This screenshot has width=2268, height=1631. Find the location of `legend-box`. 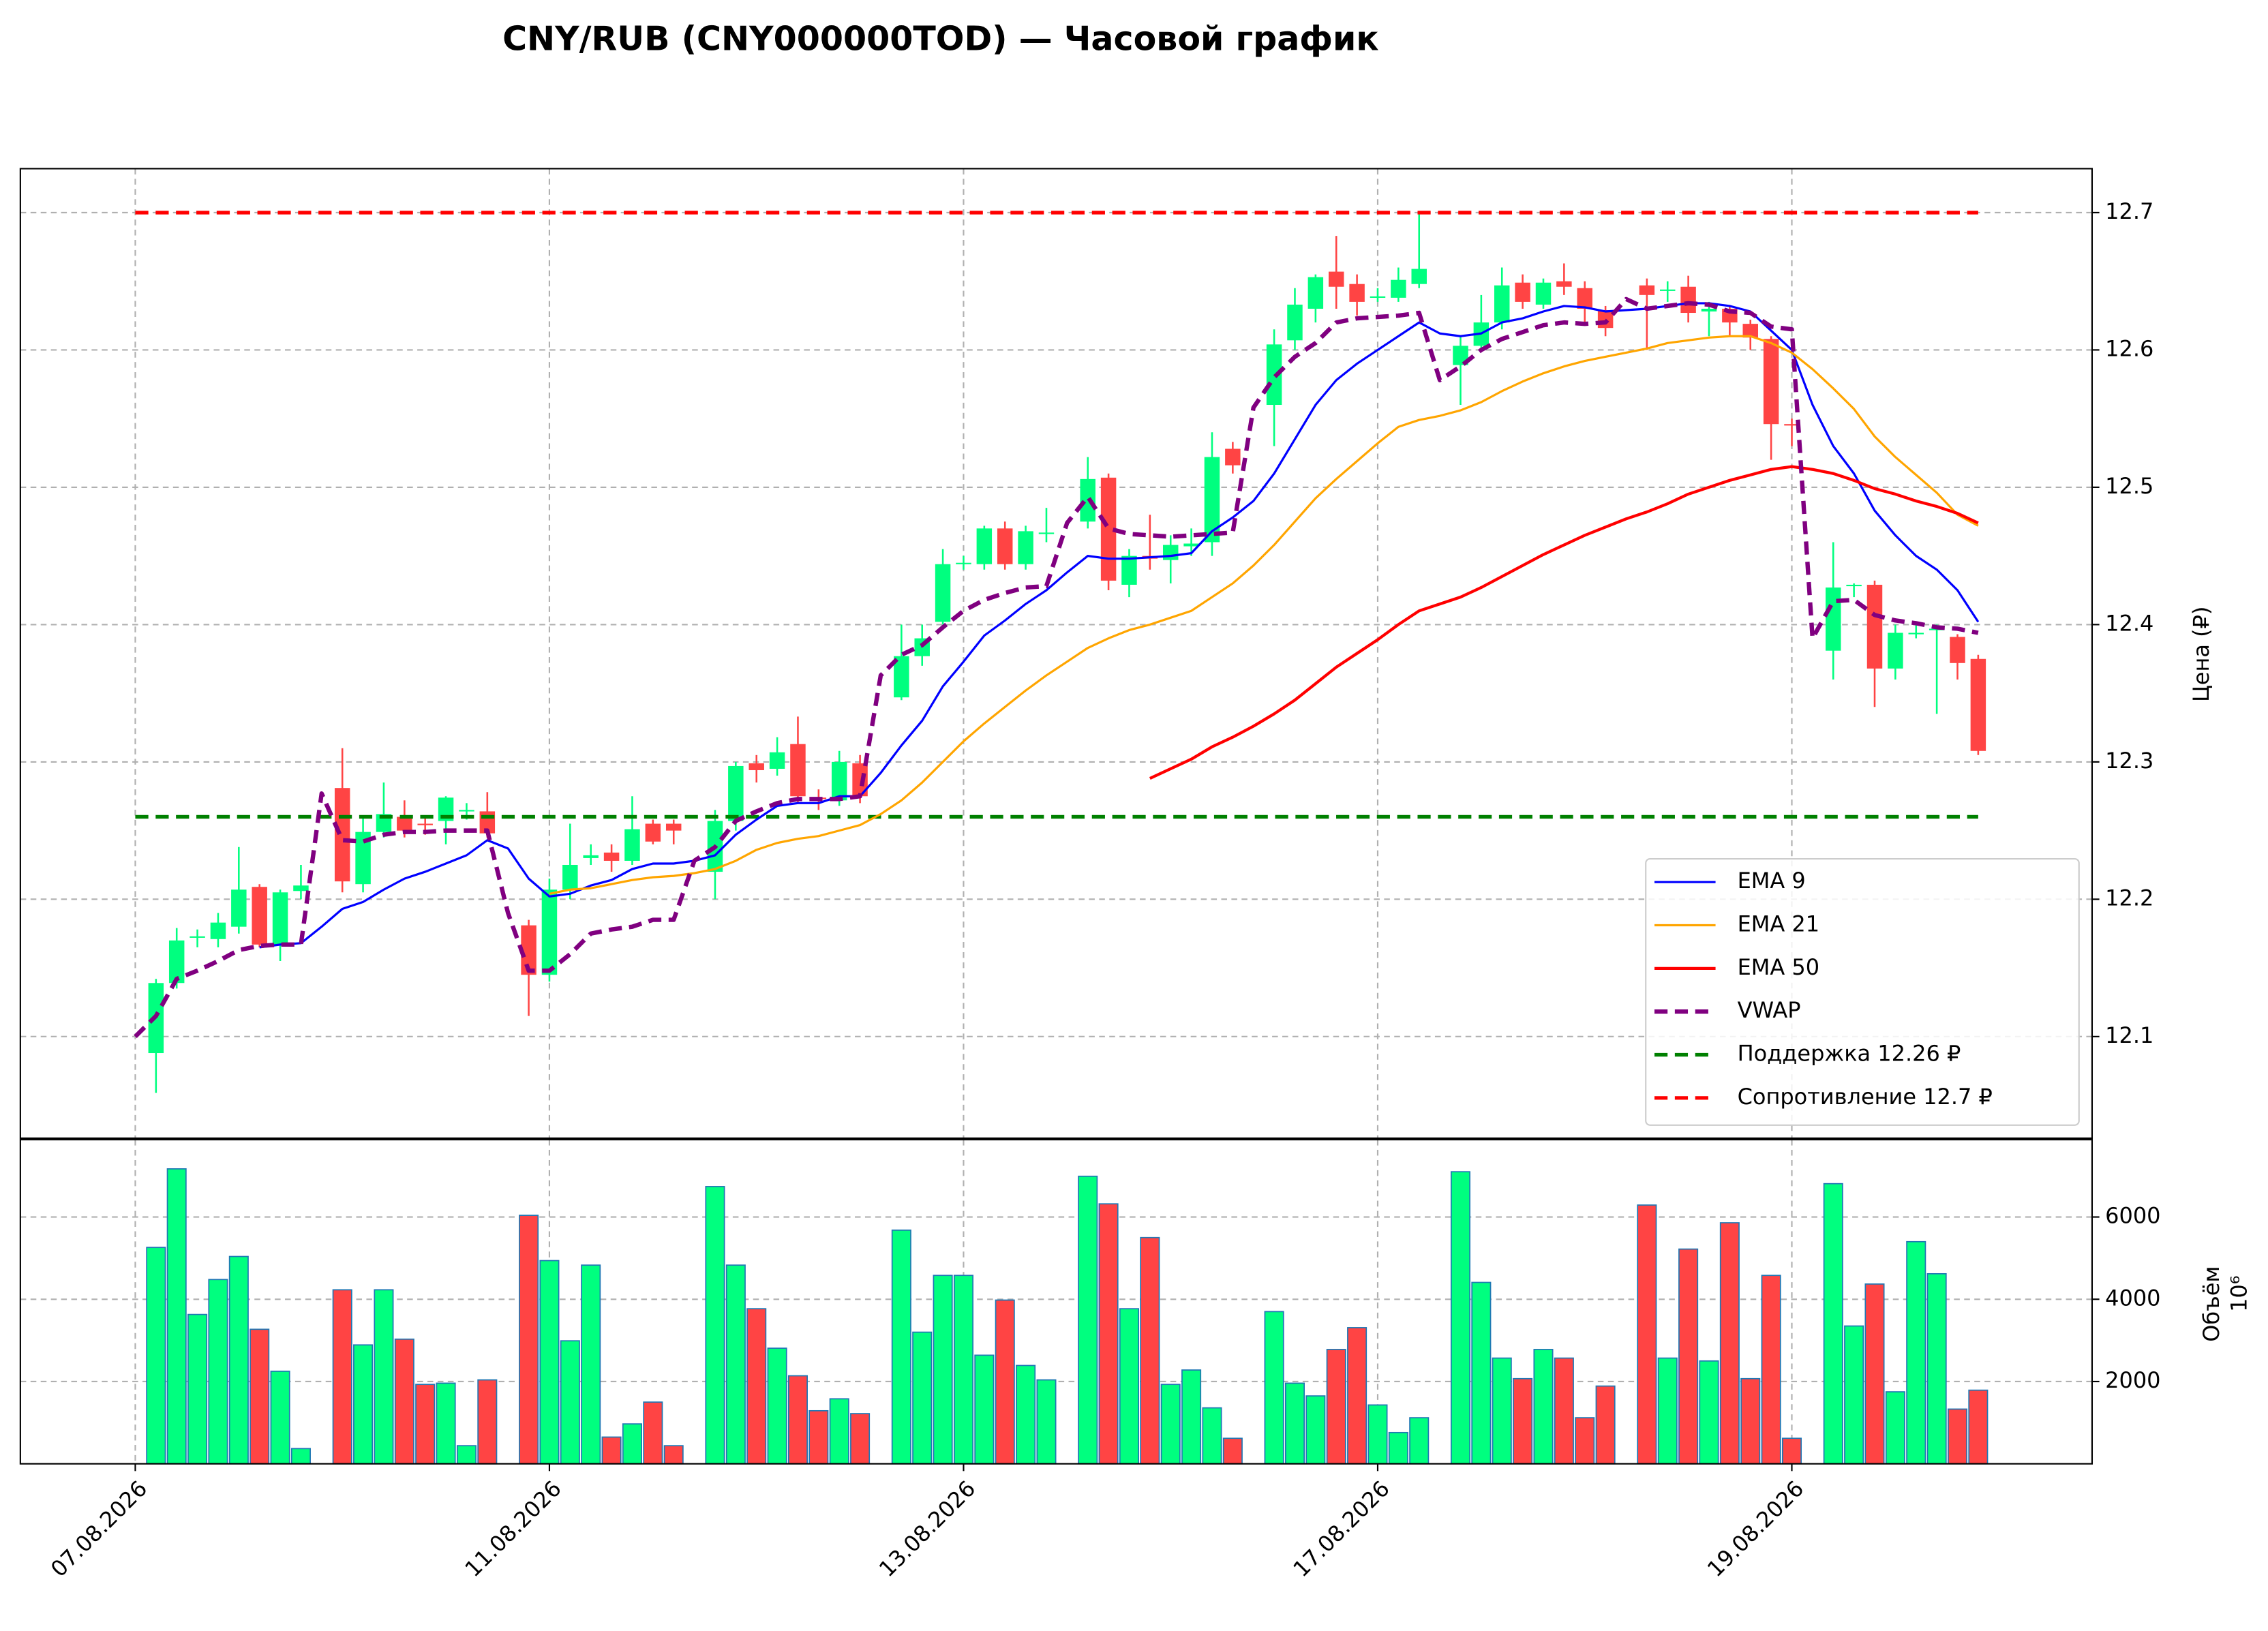

legend-box is located at coordinates (1862, 991).